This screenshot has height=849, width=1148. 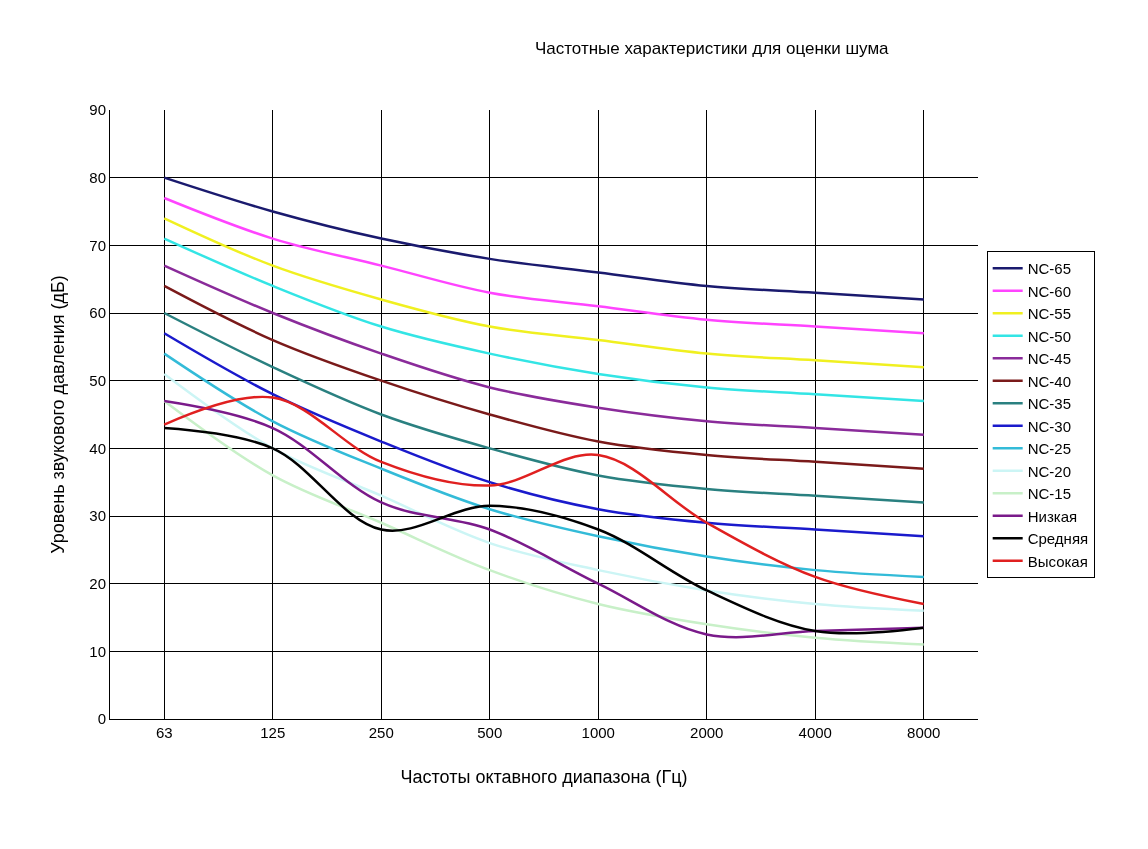 What do you see at coordinates (712, 49) in the screenshot?
I see `chart-title: Частотные характеристики для оценки шума` at bounding box center [712, 49].